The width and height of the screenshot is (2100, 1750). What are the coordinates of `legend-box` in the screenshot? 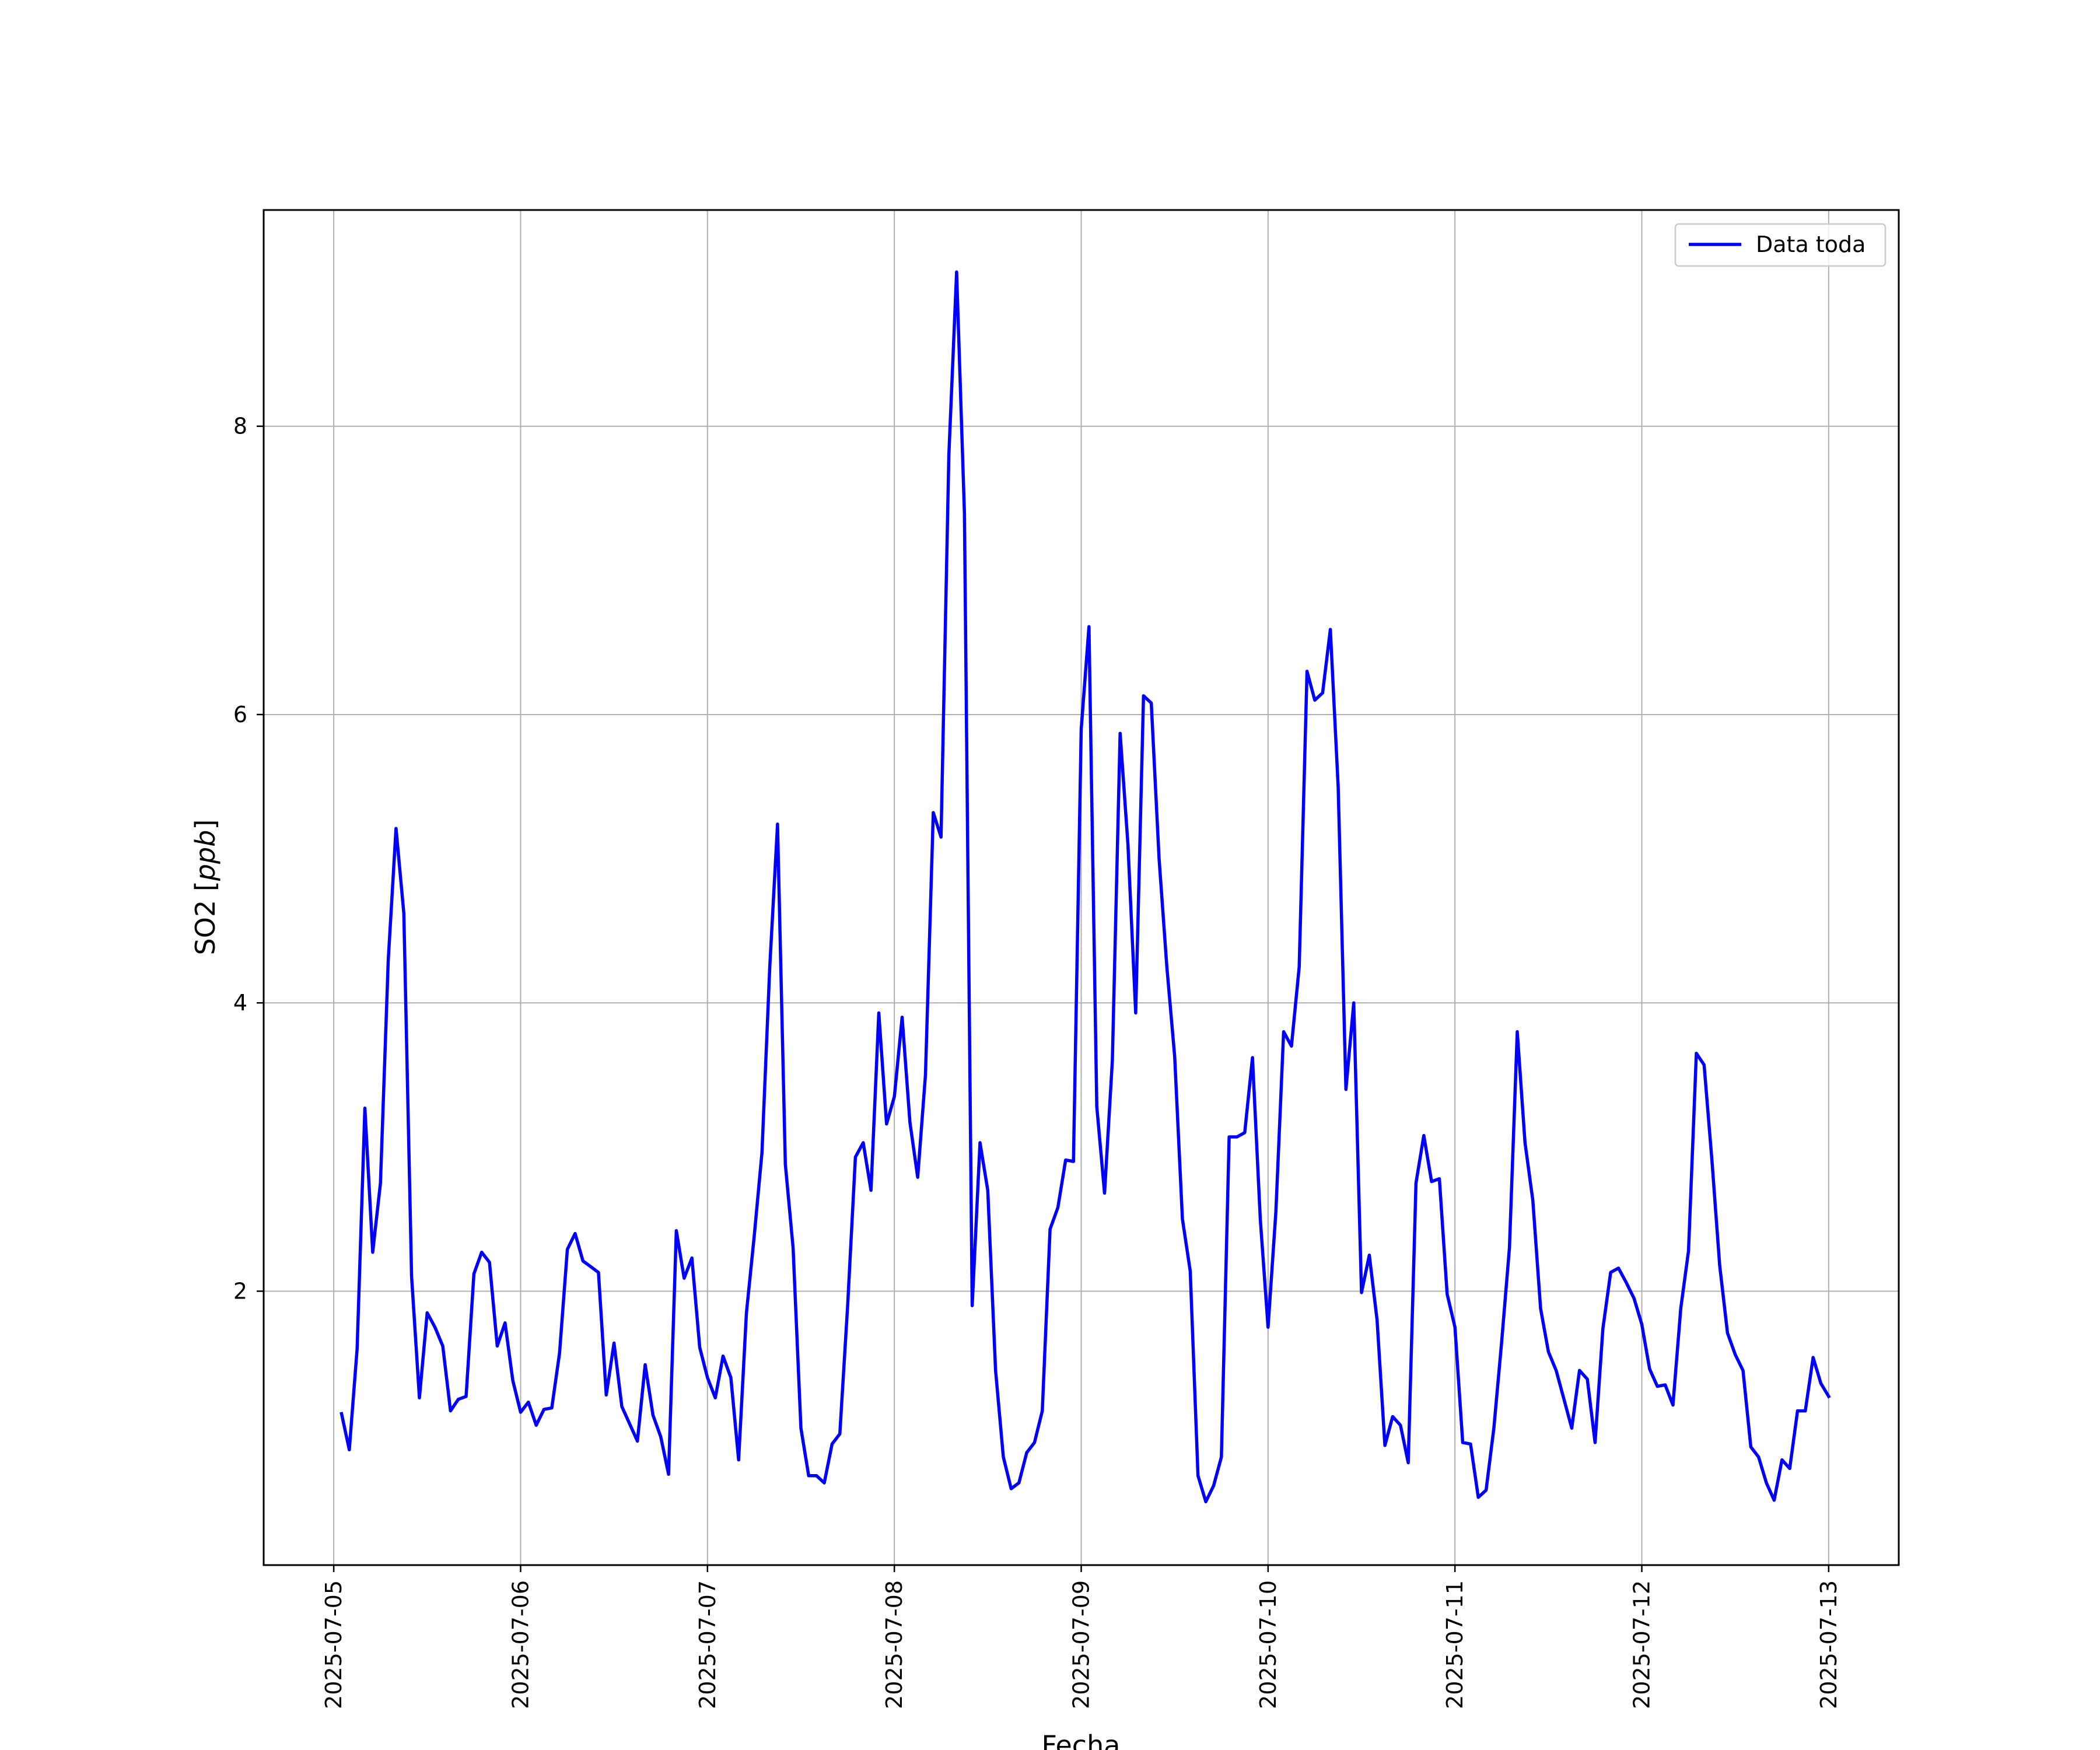 It's located at (1780, 245).